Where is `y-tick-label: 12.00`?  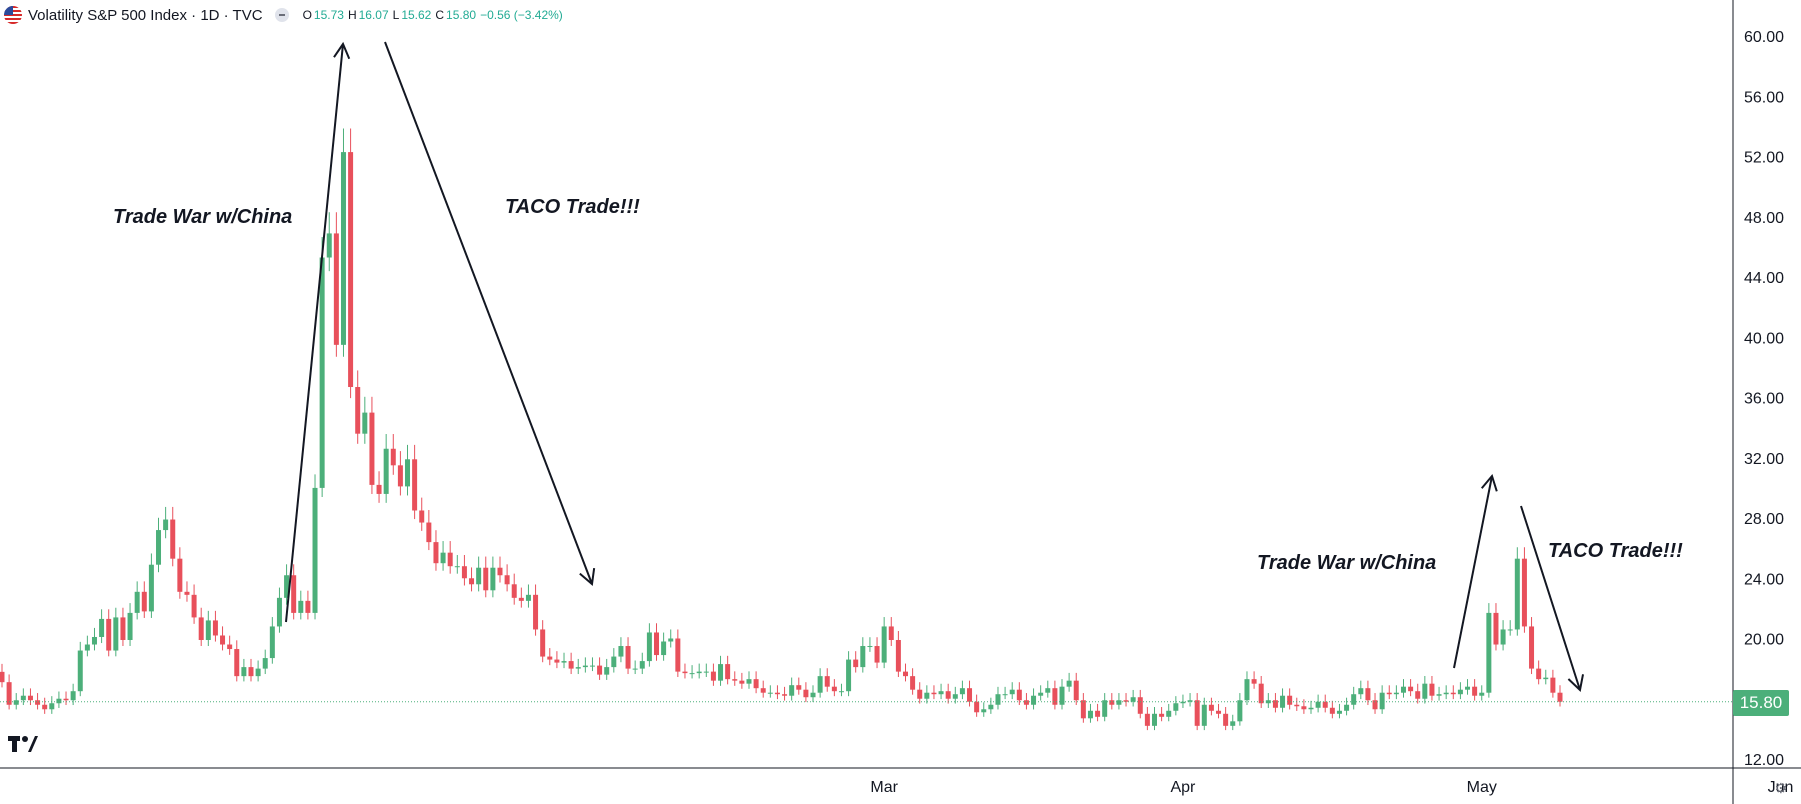
y-tick-label: 12.00 is located at coordinates (1764, 760).